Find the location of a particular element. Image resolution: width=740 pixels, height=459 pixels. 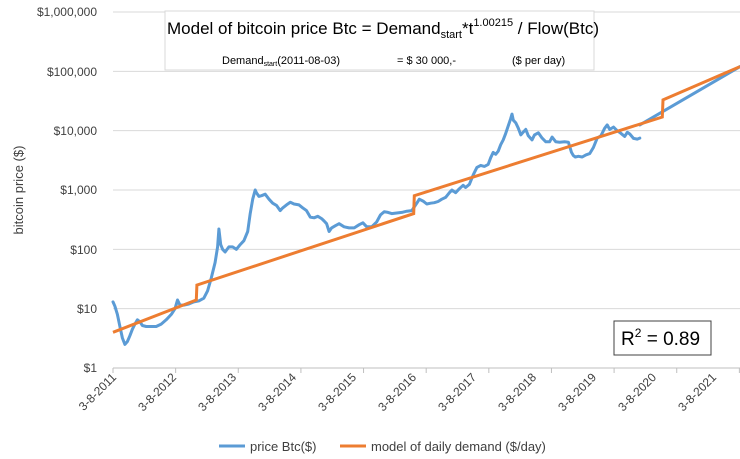

y-tick-label: $10 is located at coordinates (87, 309).